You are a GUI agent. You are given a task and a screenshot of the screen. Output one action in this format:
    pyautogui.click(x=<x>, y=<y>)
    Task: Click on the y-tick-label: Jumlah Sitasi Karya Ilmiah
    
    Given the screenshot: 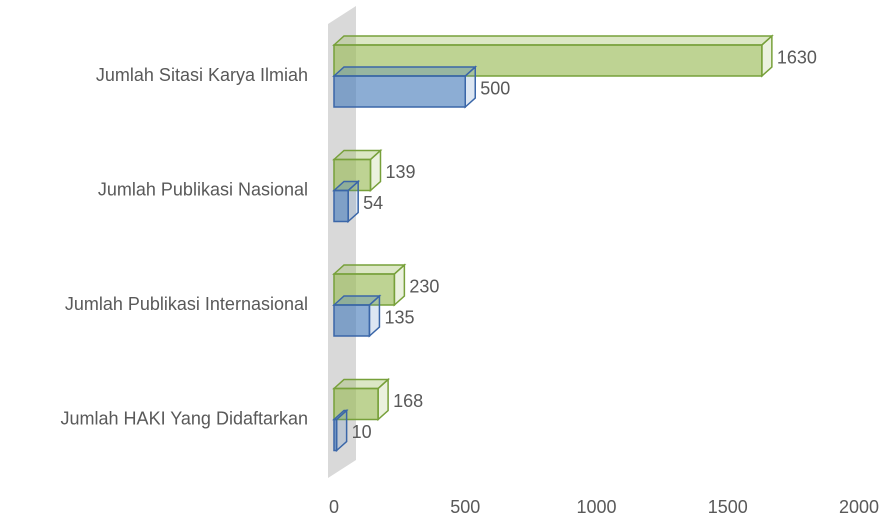 What is the action you would take?
    pyautogui.click(x=202, y=75)
    